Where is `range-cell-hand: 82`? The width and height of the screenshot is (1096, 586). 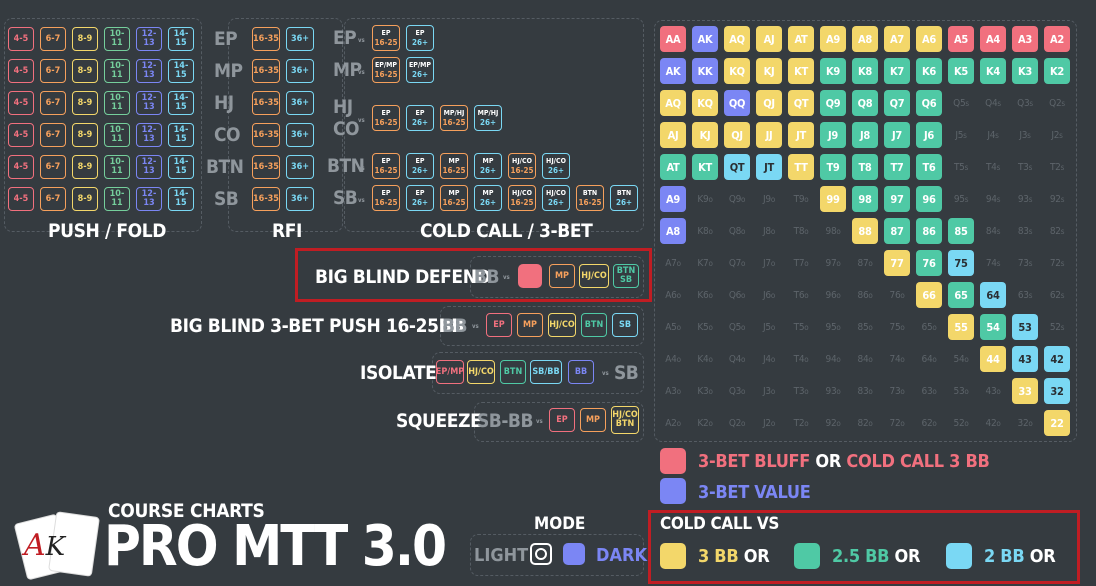 range-cell-hand: 82 is located at coordinates (863, 423).